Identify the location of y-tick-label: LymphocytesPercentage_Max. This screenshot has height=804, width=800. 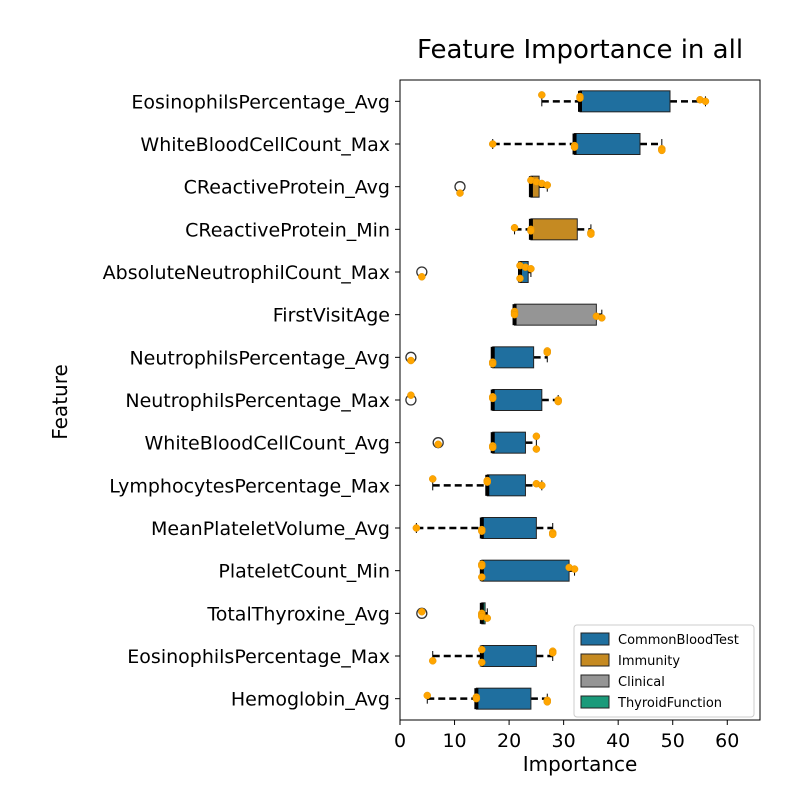
(249, 486).